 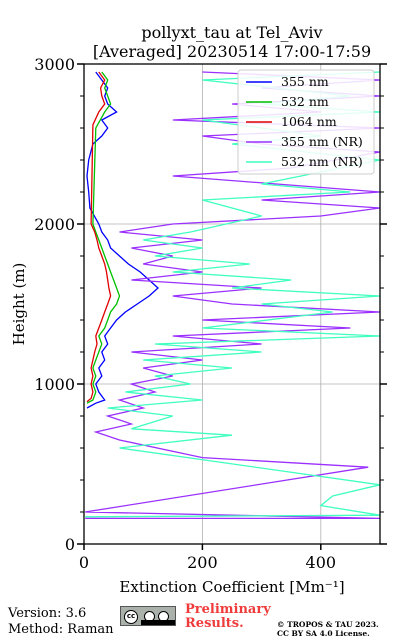 What do you see at coordinates (61, 629) in the screenshot?
I see `method-text: Method: Raman` at bounding box center [61, 629].